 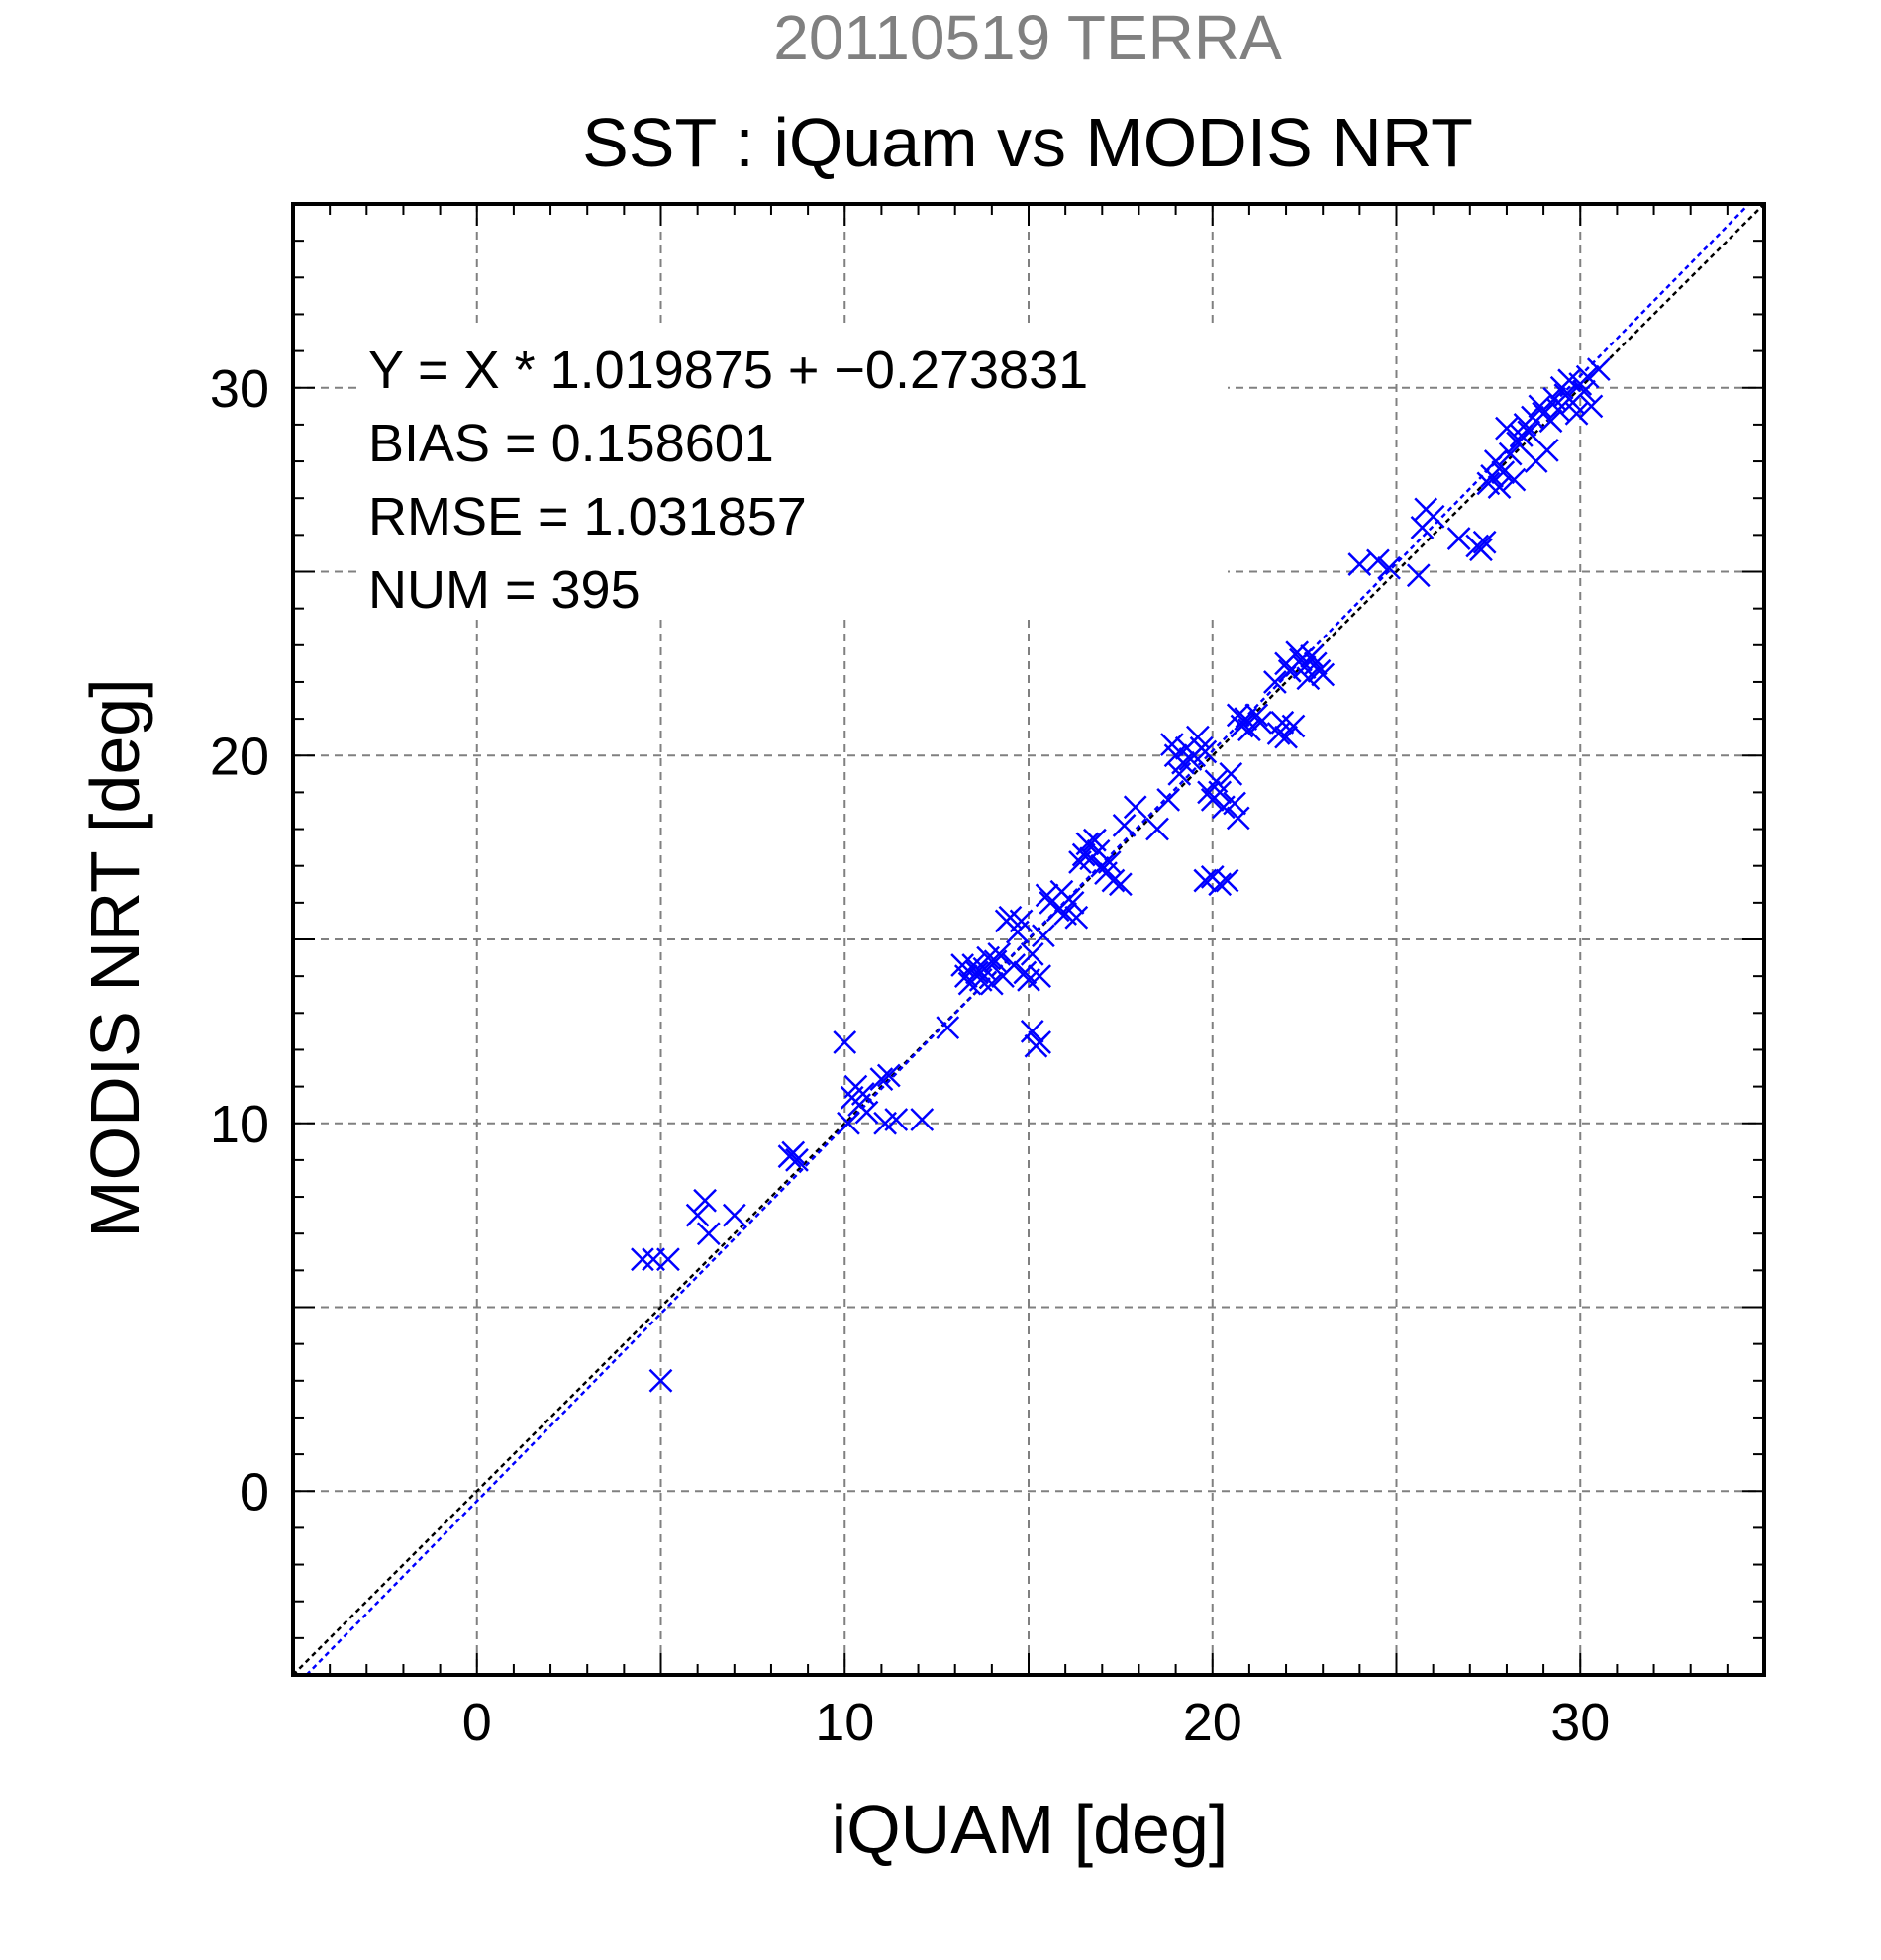 I want to click on y-tick-label: 0, so click(x=255, y=1491).